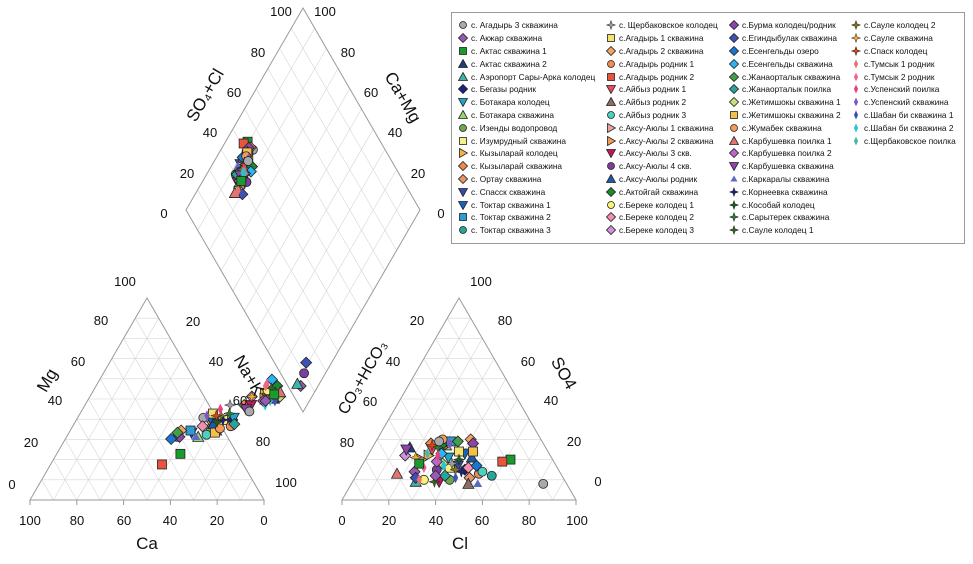 This screenshot has width=973, height=564. Describe the element at coordinates (532, 51) in the screenshot. I see `legend-item: с. Актас скважина 1` at that location.